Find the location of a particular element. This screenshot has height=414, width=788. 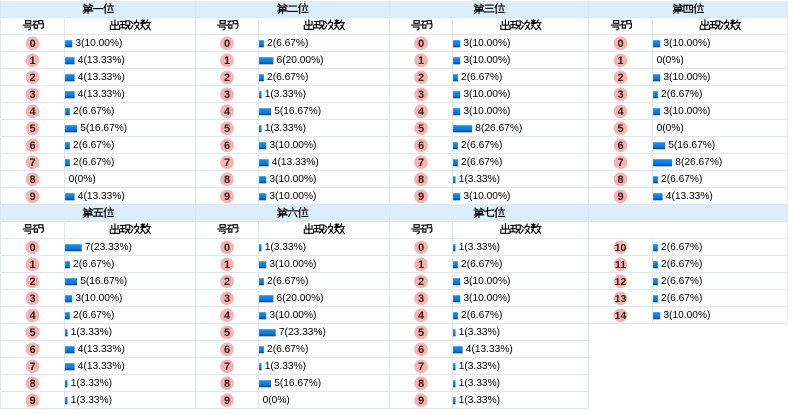

svg-text: 0 is located at coordinates (421, 44).